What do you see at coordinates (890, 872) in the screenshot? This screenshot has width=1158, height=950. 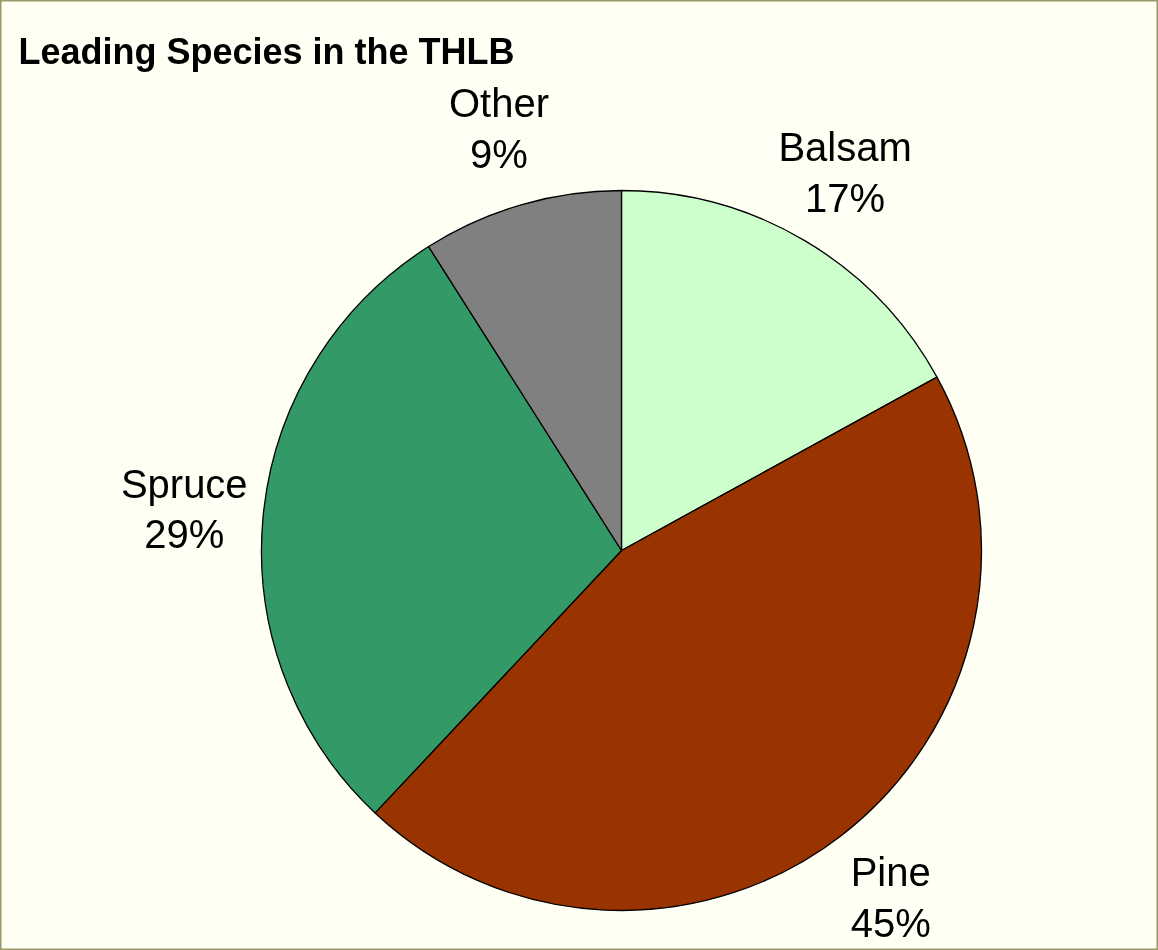 I see `slice-label: Pine` at bounding box center [890, 872].